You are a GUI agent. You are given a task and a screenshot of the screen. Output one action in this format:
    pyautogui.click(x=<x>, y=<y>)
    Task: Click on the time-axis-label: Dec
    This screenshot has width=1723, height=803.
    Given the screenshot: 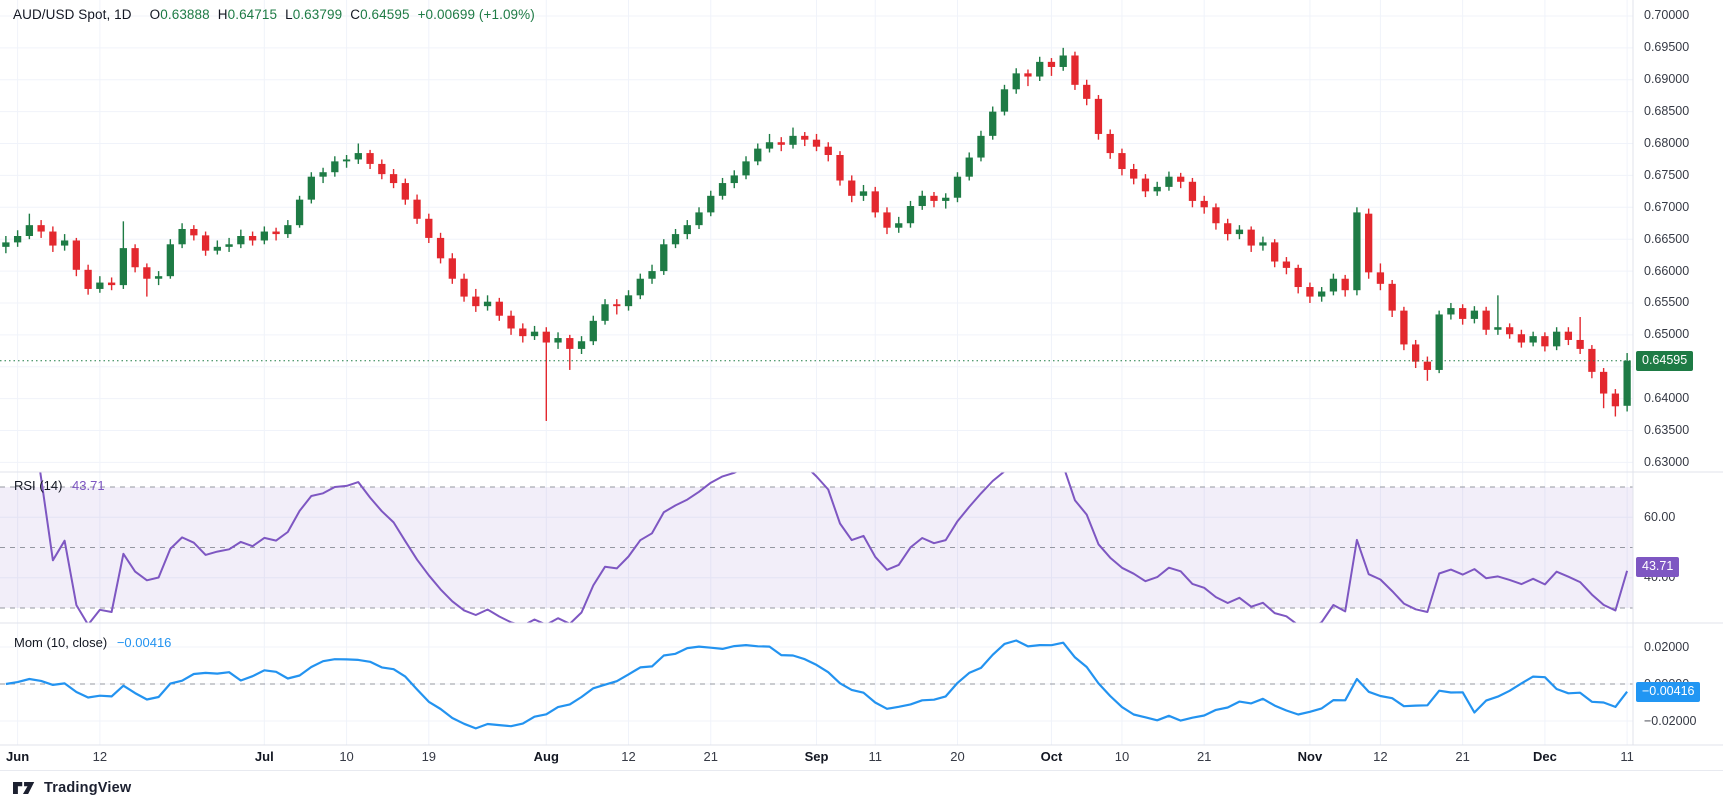 What is the action you would take?
    pyautogui.click(x=1544, y=756)
    